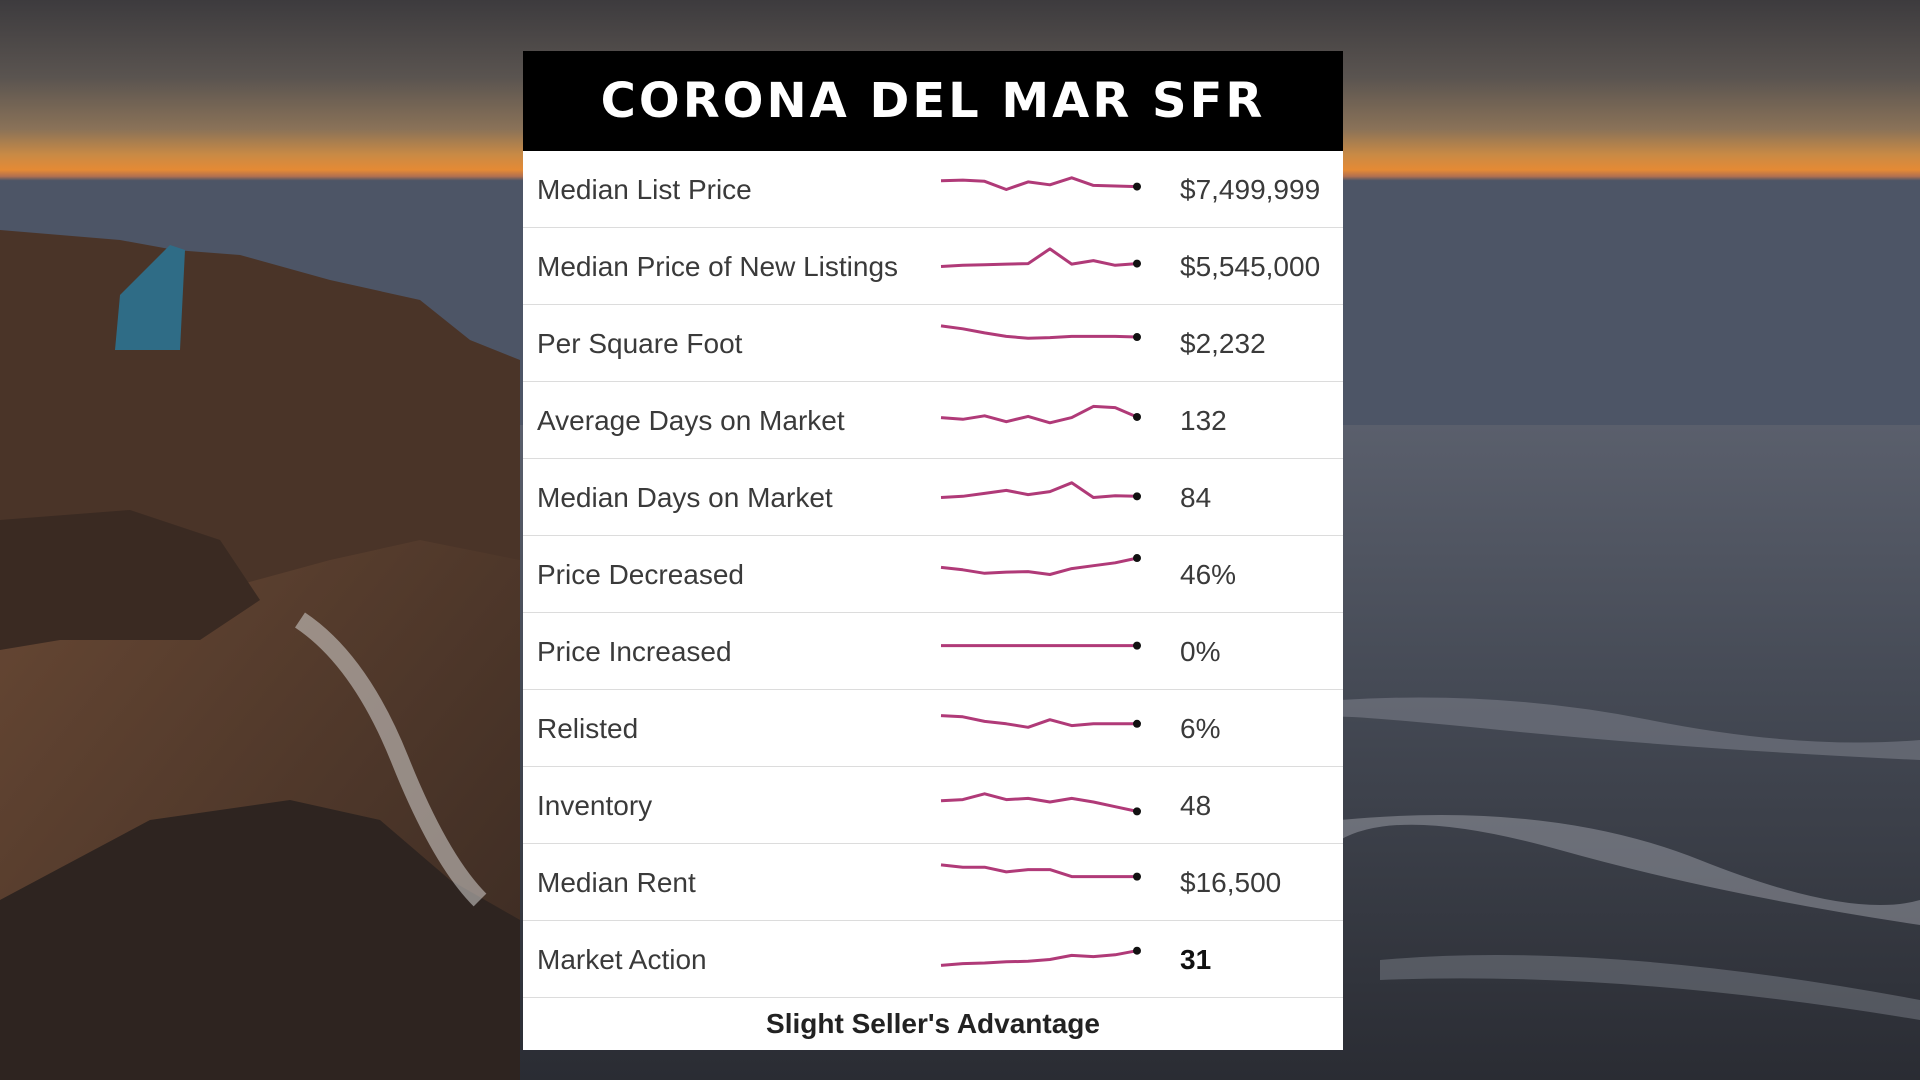 This screenshot has width=1920, height=1080. I want to click on metric-row: Inventory 48, so click(933, 805).